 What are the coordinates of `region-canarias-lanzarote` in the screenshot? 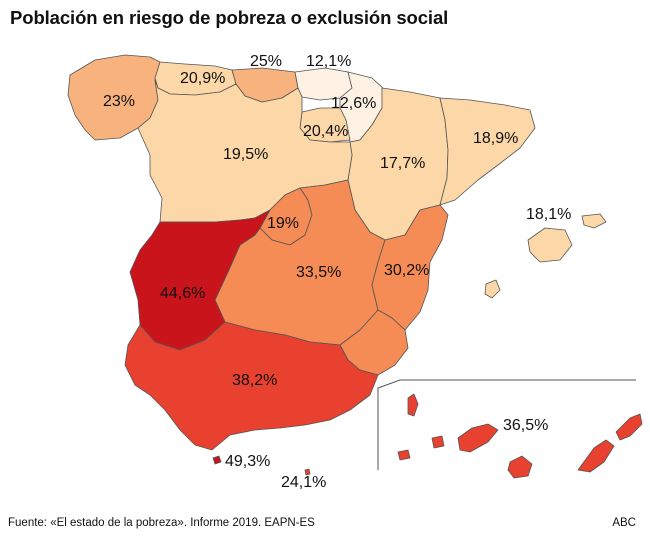 It's located at (629, 427).